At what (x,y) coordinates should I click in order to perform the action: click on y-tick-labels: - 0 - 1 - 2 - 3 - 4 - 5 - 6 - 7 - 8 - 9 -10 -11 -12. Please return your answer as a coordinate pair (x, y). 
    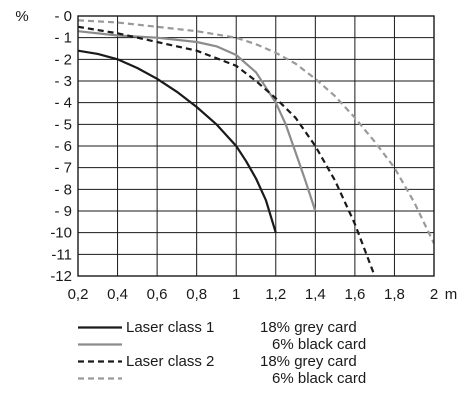
    Looking at the image, I should click on (61, 146).